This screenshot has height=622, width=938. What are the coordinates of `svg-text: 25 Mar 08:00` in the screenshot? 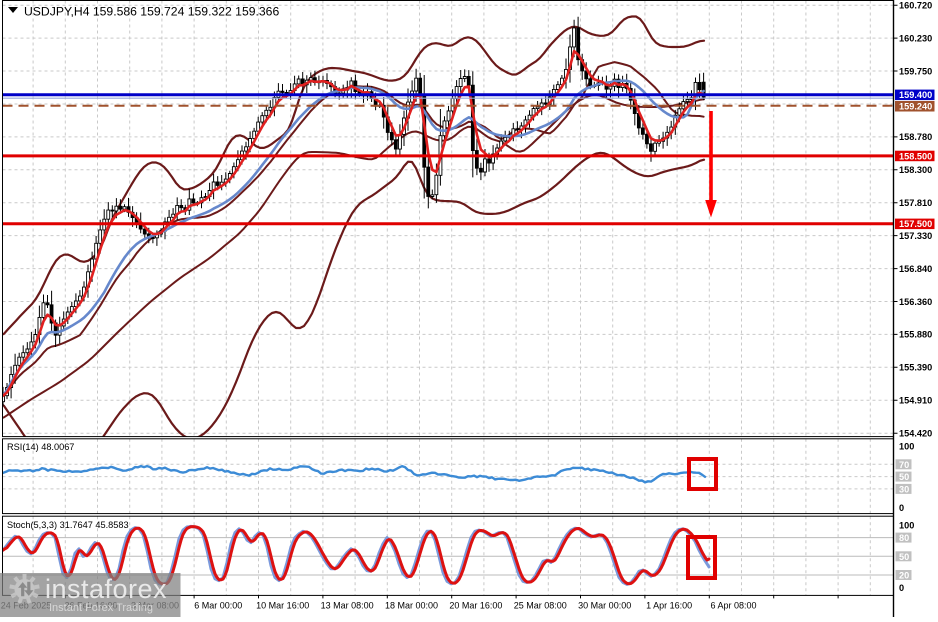 It's located at (540, 606).